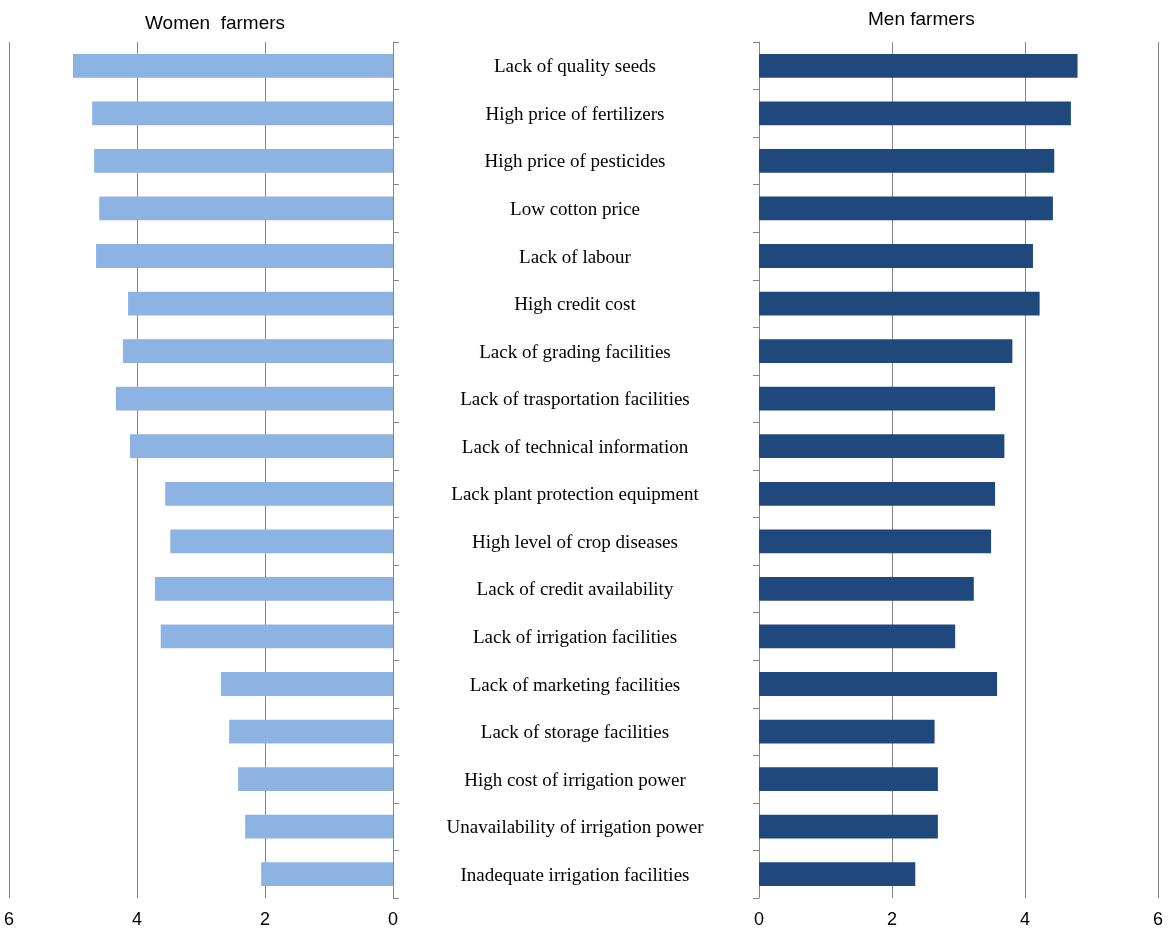 This screenshot has width=1172, height=945. What do you see at coordinates (575, 827) in the screenshot?
I see `y-tick-label: Unavailability of irrigation power` at bounding box center [575, 827].